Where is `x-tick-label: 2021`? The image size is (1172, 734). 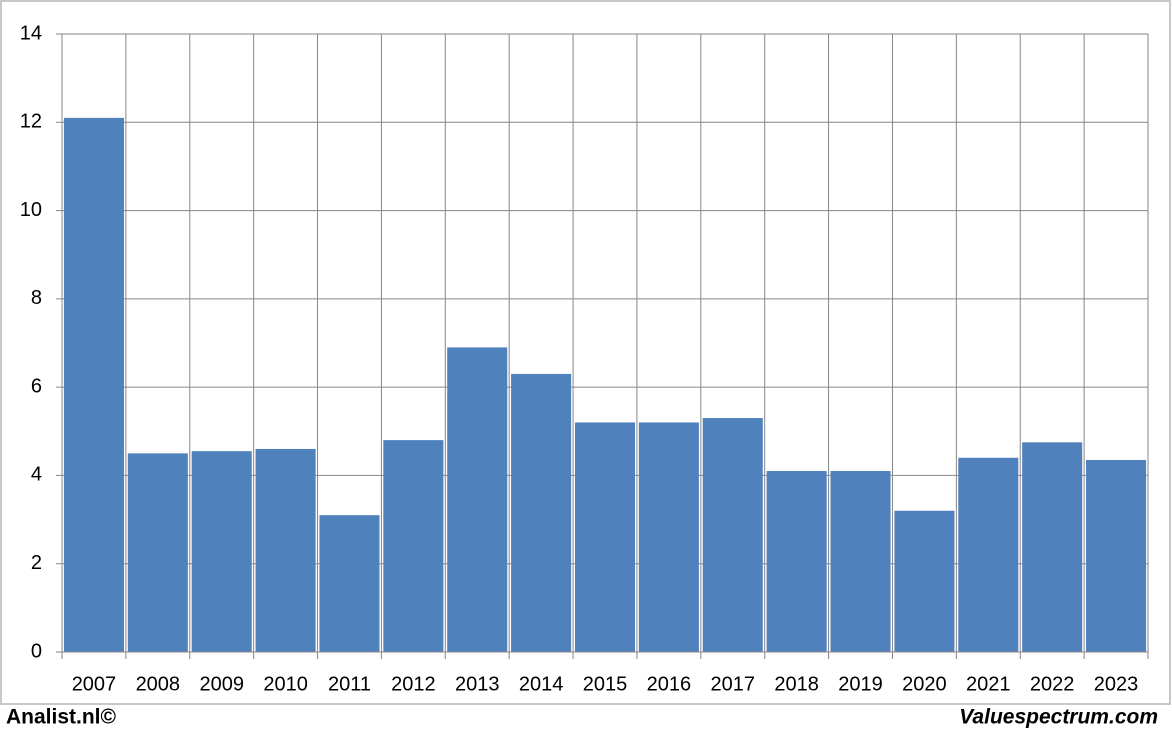 x-tick-label: 2021 is located at coordinates (988, 684).